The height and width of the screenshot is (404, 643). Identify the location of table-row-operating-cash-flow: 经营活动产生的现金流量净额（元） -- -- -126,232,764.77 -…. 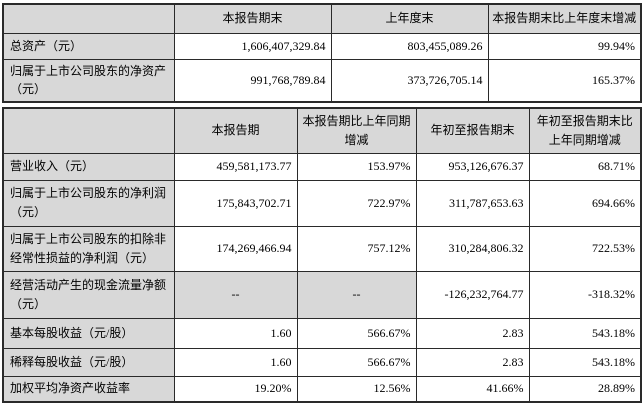
(322, 294).